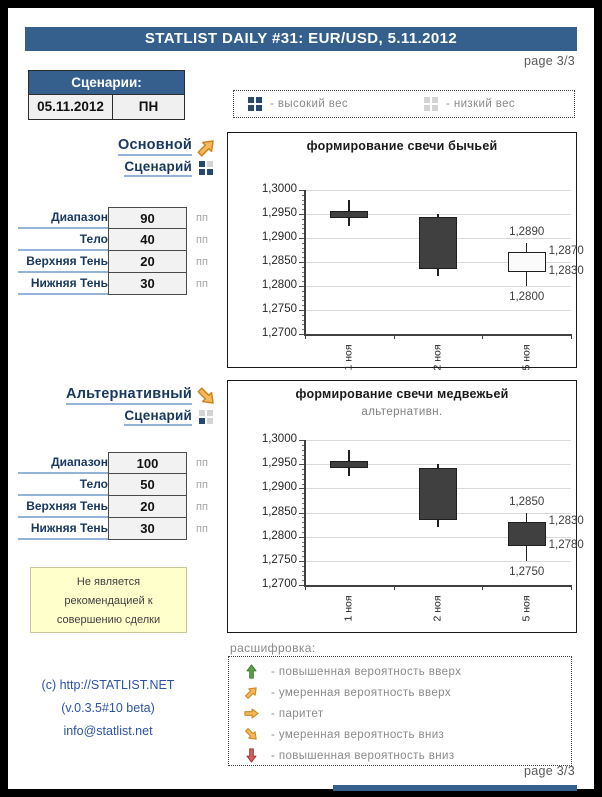 This screenshot has width=602, height=797. What do you see at coordinates (108, 685) in the screenshot?
I see `site-link: (c) http://STATLIST.NET` at bounding box center [108, 685].